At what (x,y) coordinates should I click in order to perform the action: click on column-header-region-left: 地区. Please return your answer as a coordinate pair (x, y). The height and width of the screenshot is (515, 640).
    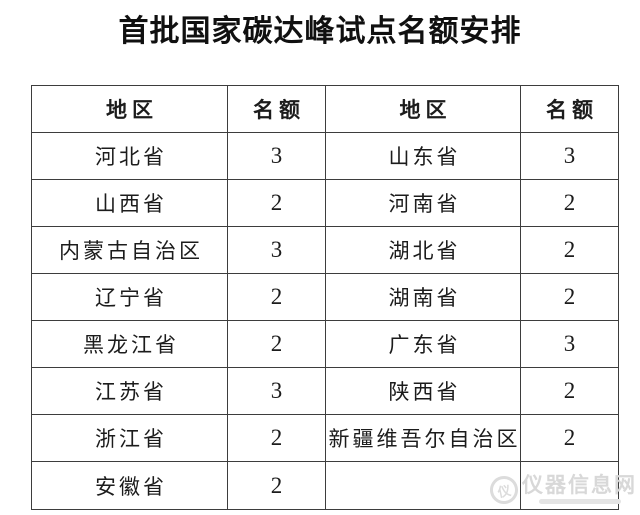
    Looking at the image, I should click on (130, 109).